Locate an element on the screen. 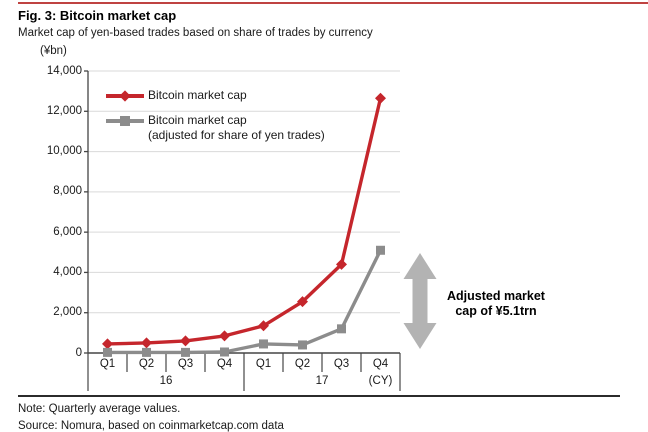 The image size is (648, 432). legend-gray-line-square-icon is located at coordinates (125, 120).